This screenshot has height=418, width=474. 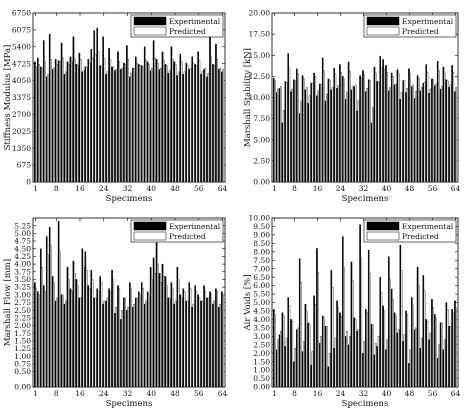 What do you see at coordinates (21, 63) in the screenshot?
I see `y-tick-label: 4725` at bounding box center [21, 63].